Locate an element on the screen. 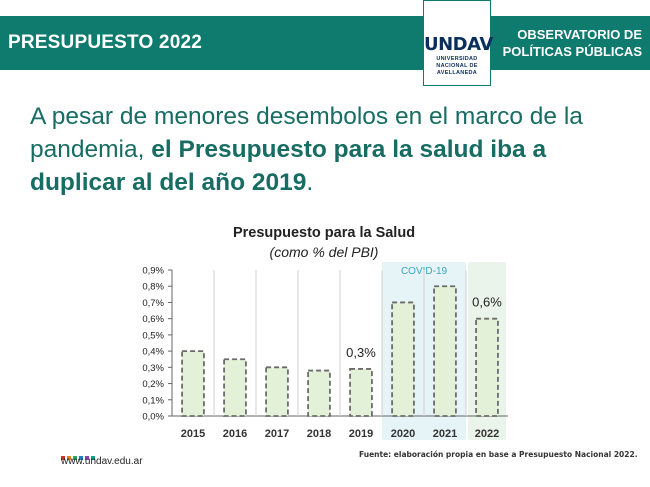 This screenshot has height=487, width=650. headline-part3: . is located at coordinates (310, 182).